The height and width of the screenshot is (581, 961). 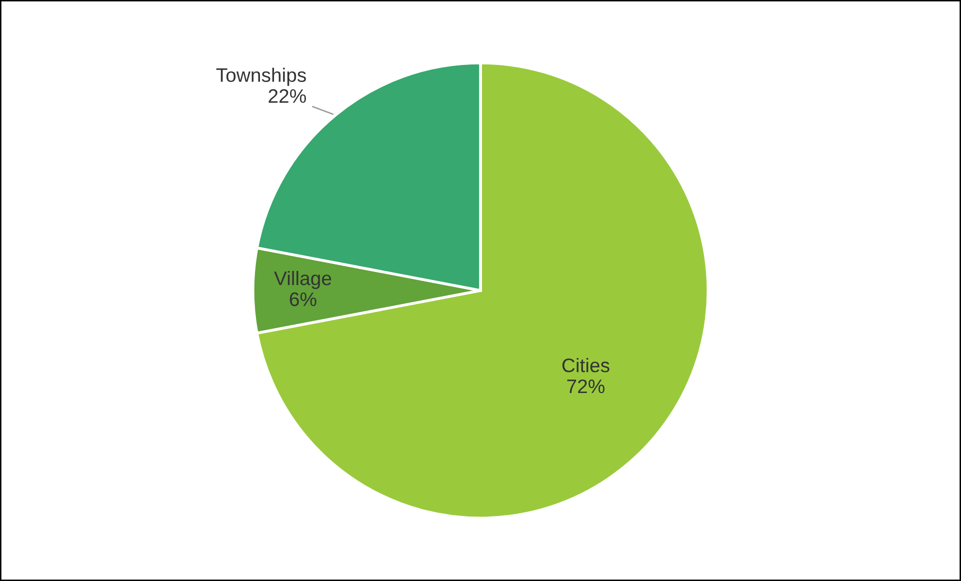 I want to click on slice-label: Village, so click(x=303, y=280).